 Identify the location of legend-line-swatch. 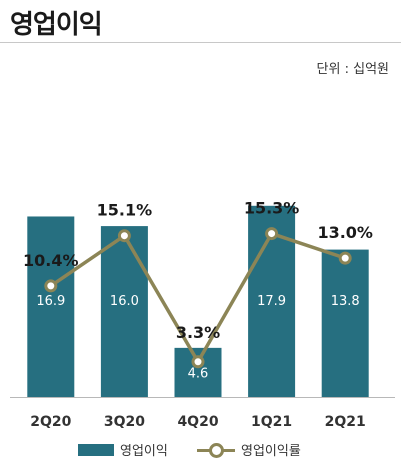
(216, 450).